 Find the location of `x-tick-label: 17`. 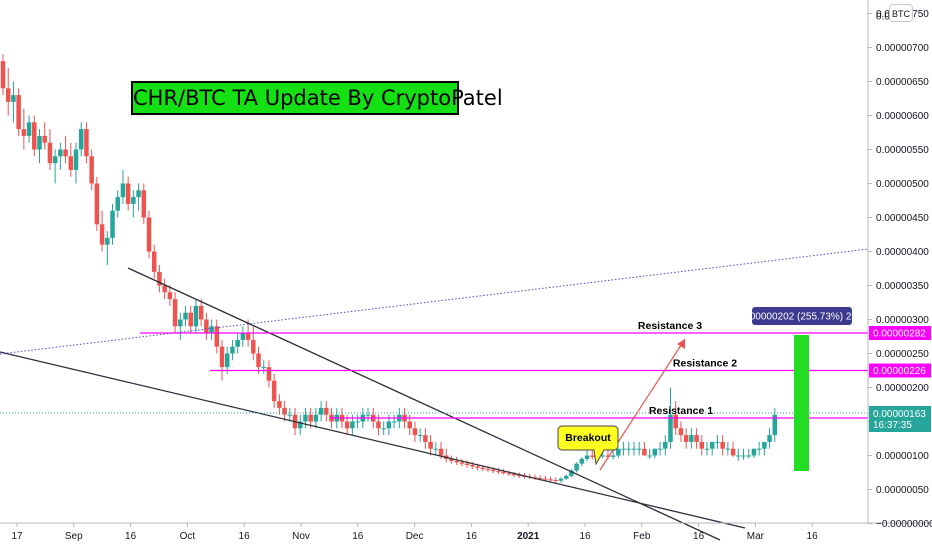

x-tick-label: 17 is located at coordinates (17, 536).